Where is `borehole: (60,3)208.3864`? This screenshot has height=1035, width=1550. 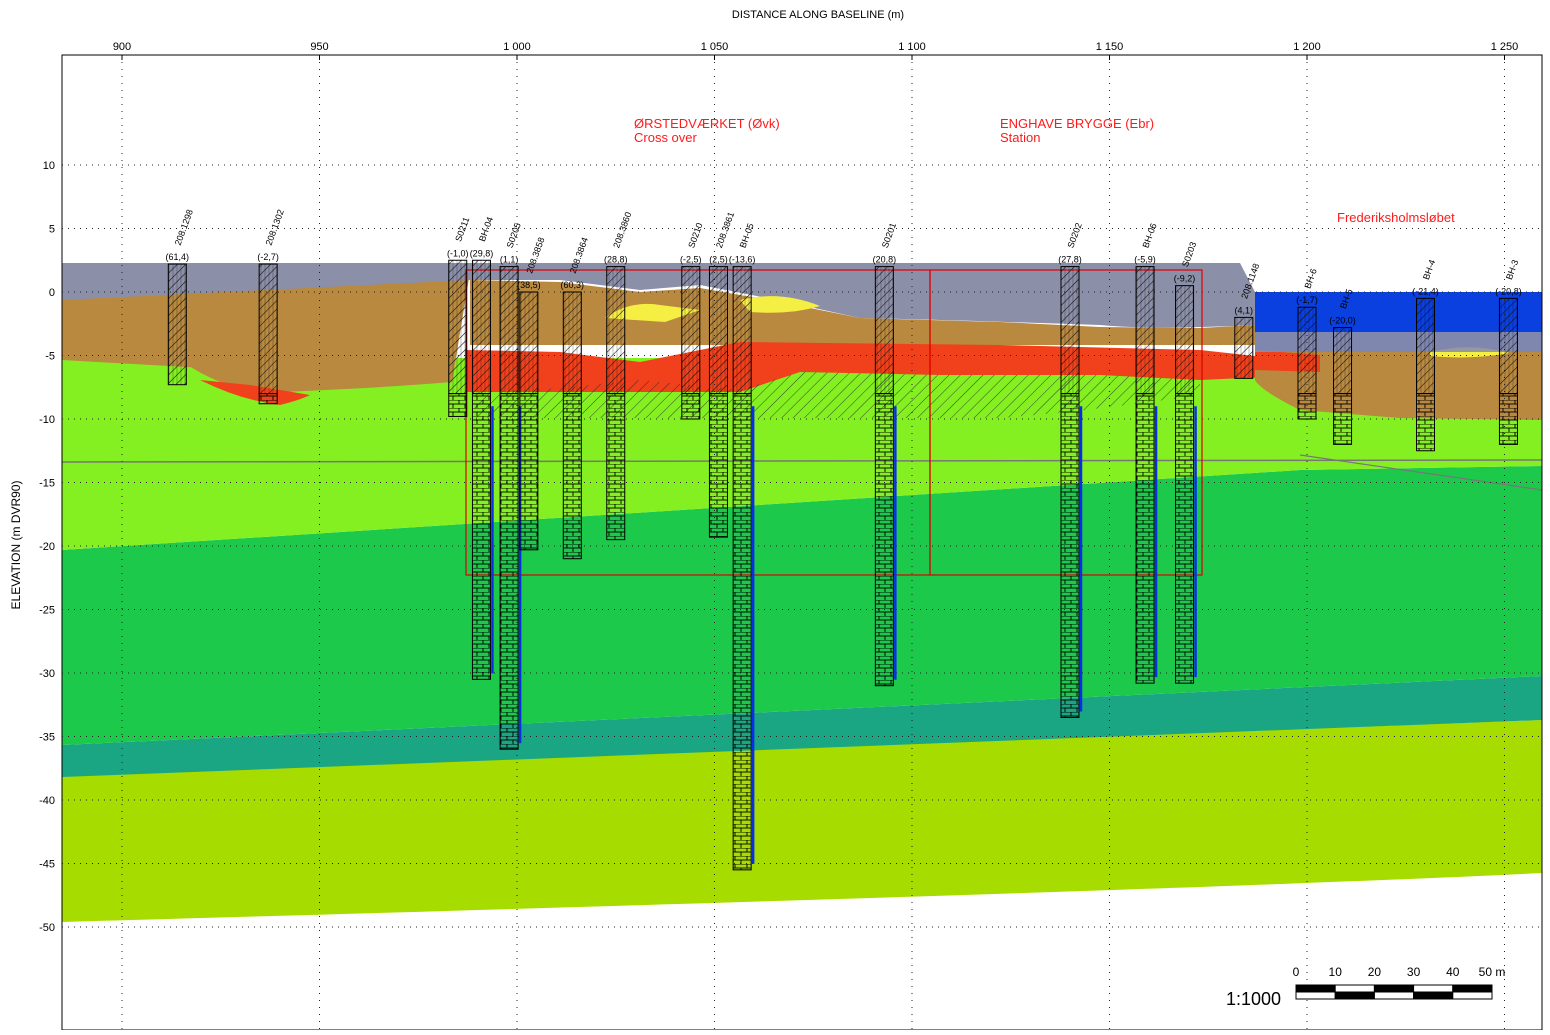
borehole: (60,3)208.3864 is located at coordinates (575, 398).